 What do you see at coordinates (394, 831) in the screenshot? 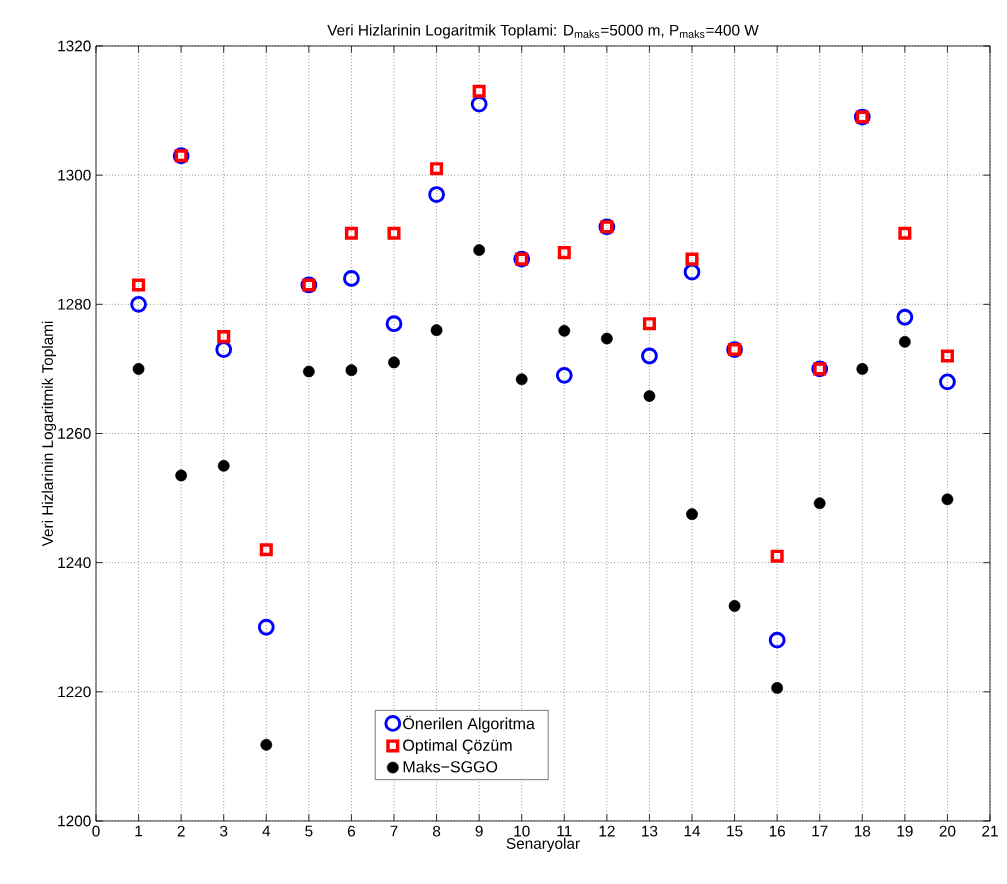
I see `x-tick-label: 7` at bounding box center [394, 831].